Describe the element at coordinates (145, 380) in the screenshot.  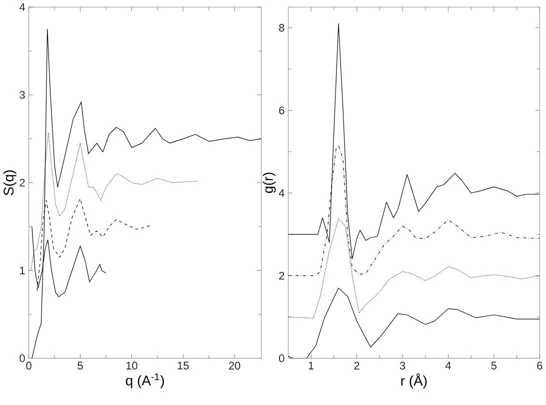
I see `x-axis-title: q (A$^{-1}$)` at that location.